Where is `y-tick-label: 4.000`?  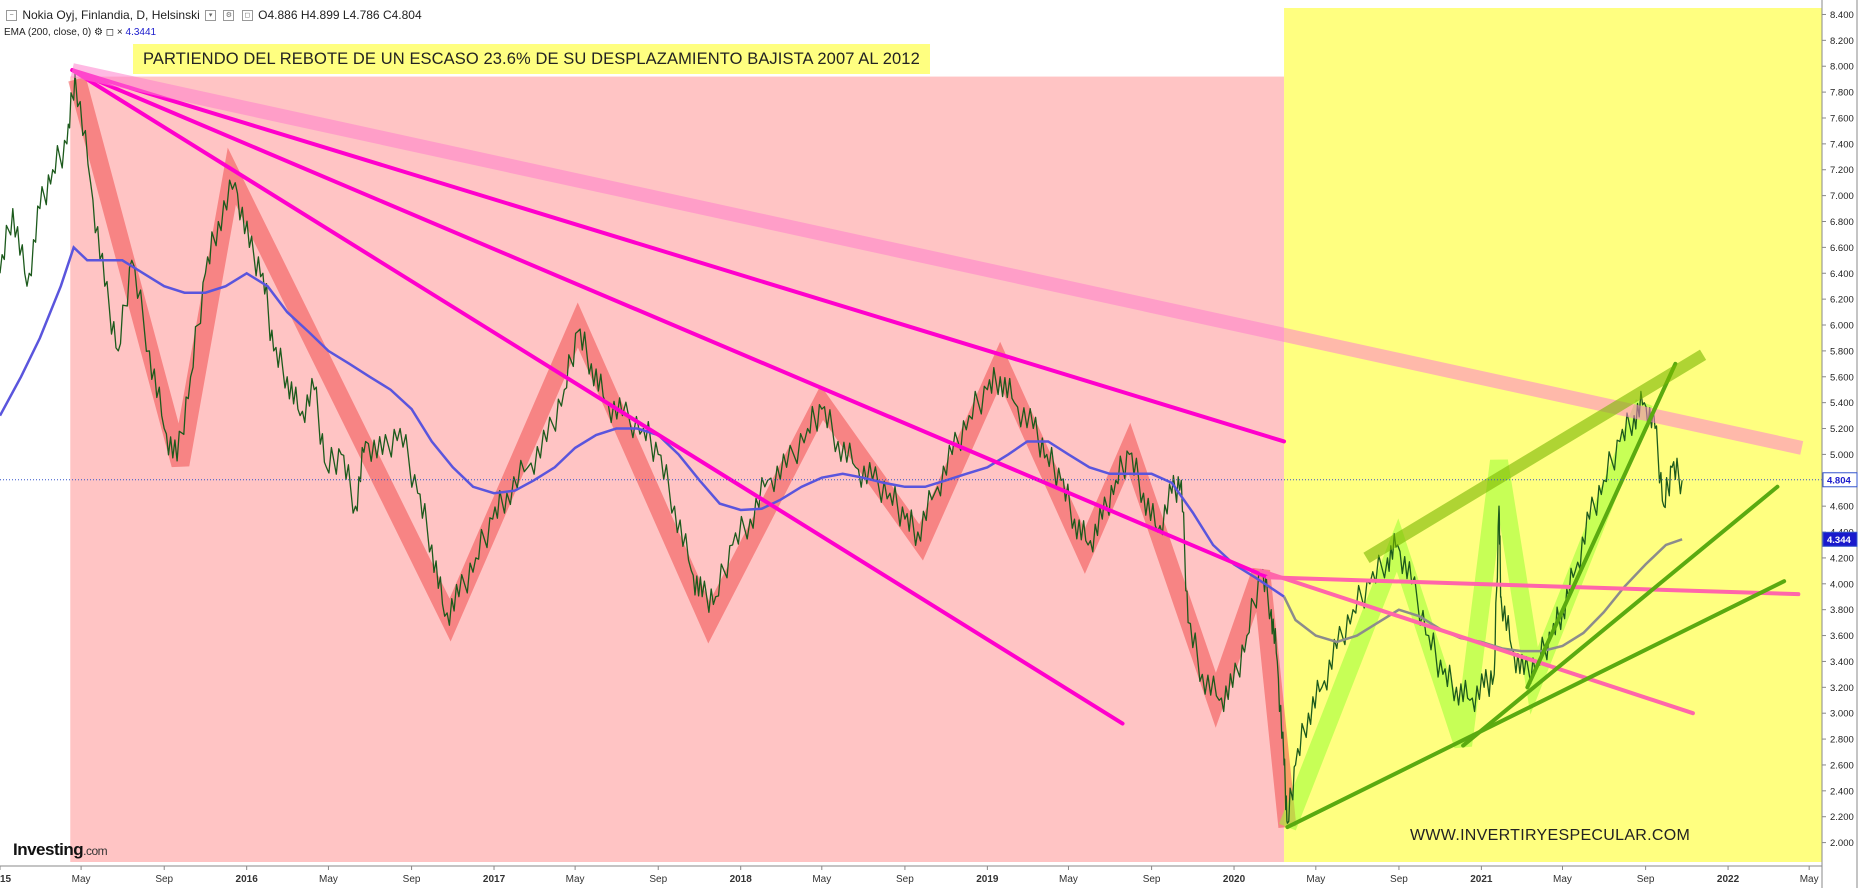 y-tick-label: 4.000 is located at coordinates (1842, 584).